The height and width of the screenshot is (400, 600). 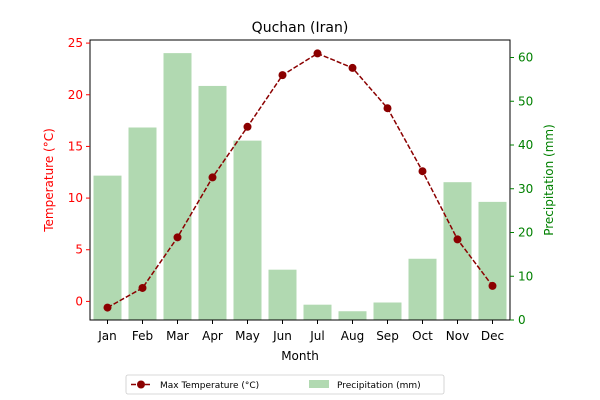 I want to click on x-tick-label-jan: Jan, so click(x=107, y=336).